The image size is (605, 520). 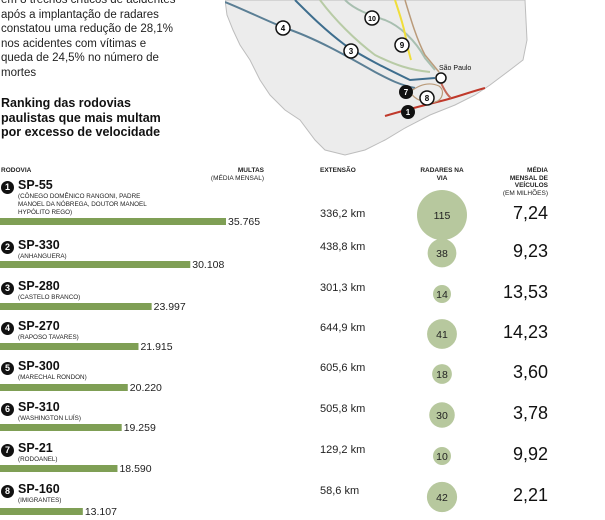 I want to click on road-name: (ANHANGUERA), so click(x=42, y=256).